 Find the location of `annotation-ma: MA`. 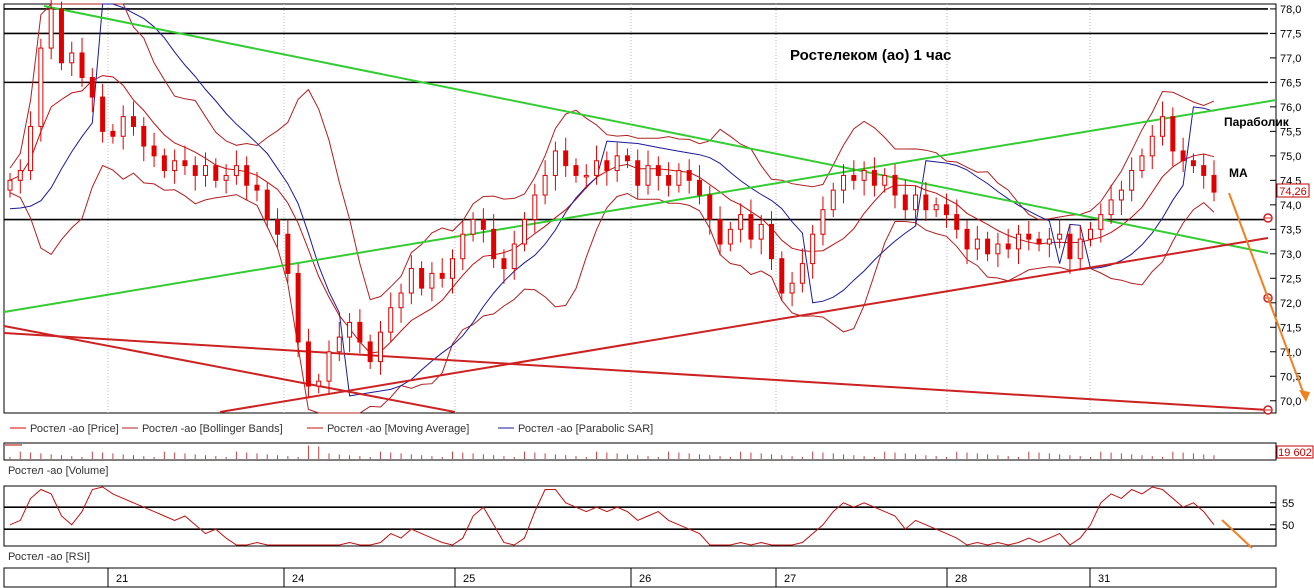

annotation-ma: MA is located at coordinates (1238, 173).